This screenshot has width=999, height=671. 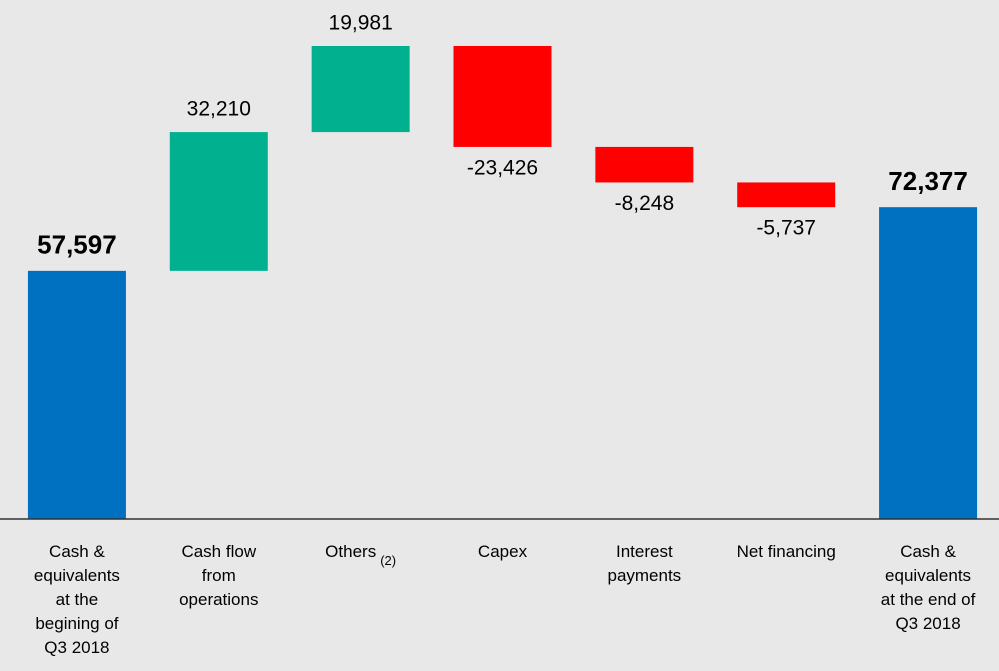 What do you see at coordinates (786, 228) in the screenshot?
I see `value-label: -5,737` at bounding box center [786, 228].